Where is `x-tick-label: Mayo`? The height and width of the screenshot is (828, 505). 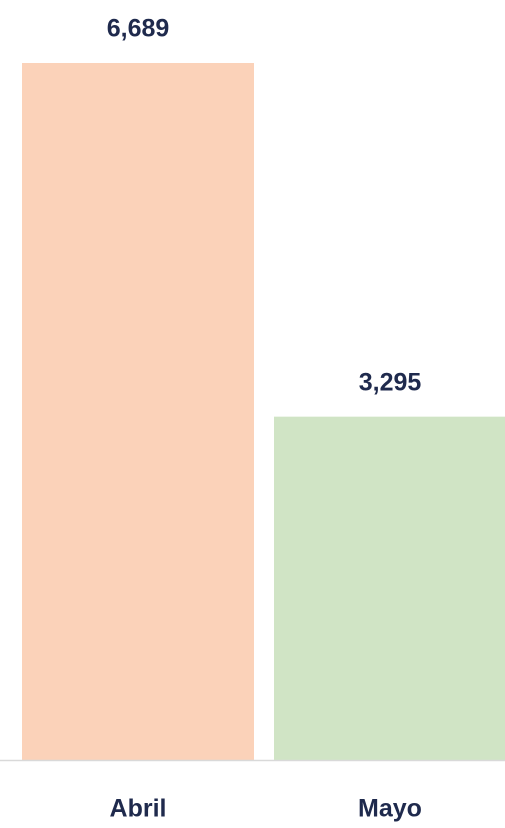 x-tick-label: Mayo is located at coordinates (390, 809).